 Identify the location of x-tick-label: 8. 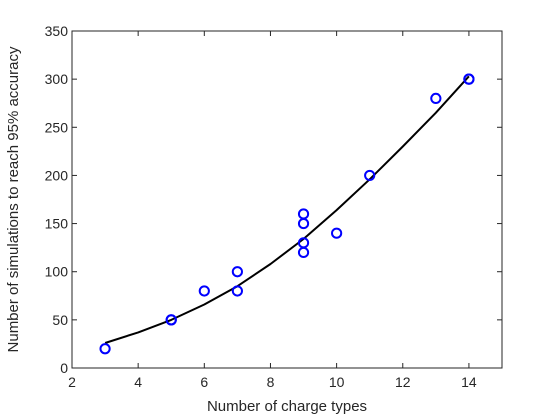
(271, 382).